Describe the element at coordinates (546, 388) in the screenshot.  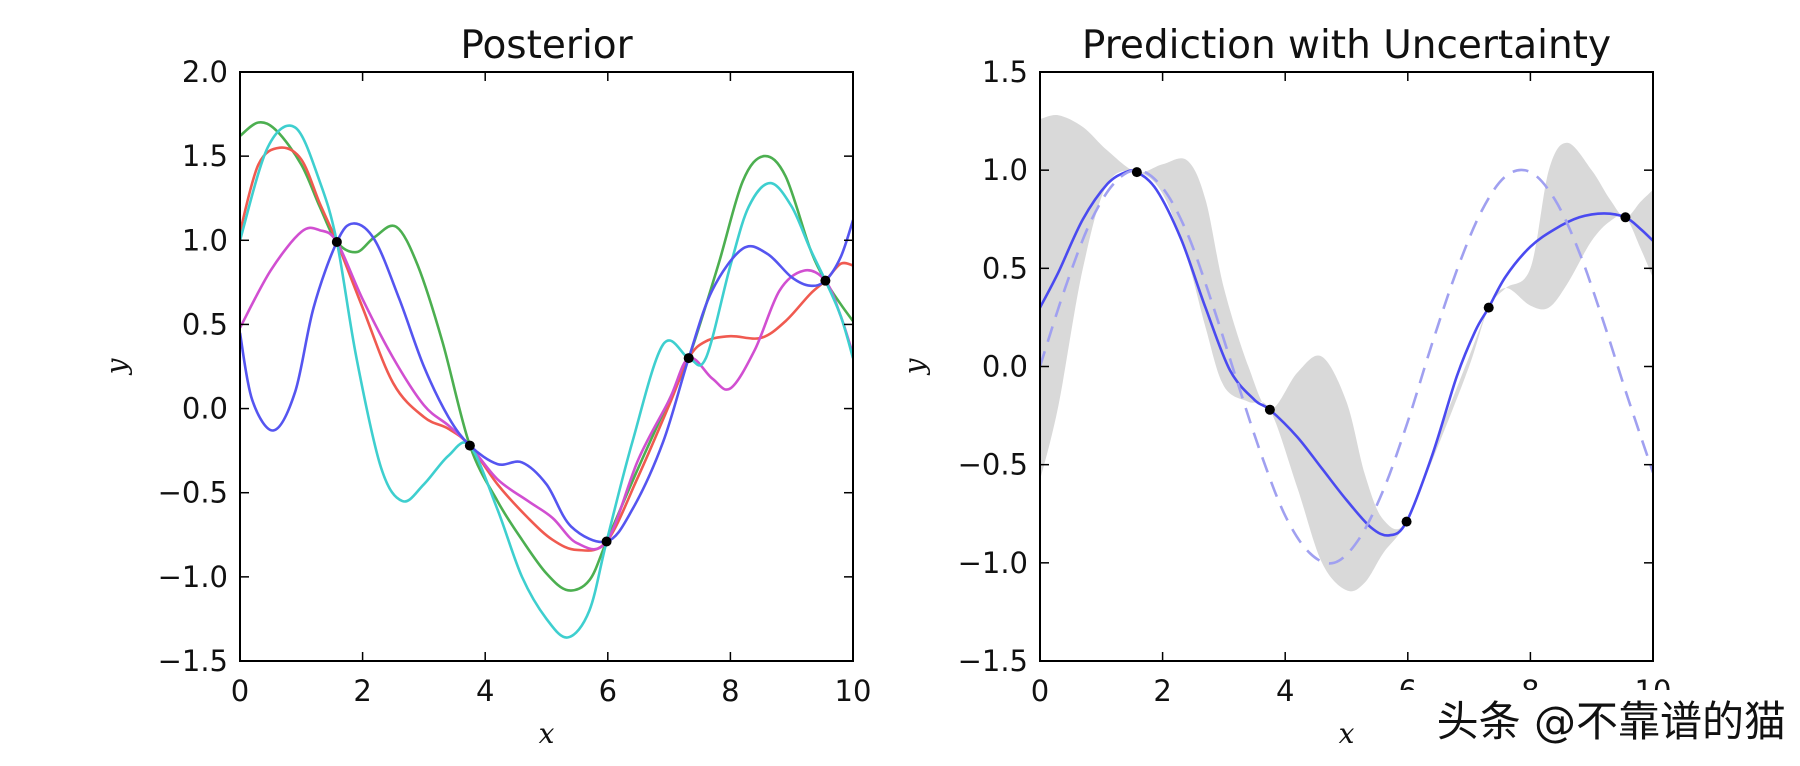
I see `series-line-sample-magenta` at that location.